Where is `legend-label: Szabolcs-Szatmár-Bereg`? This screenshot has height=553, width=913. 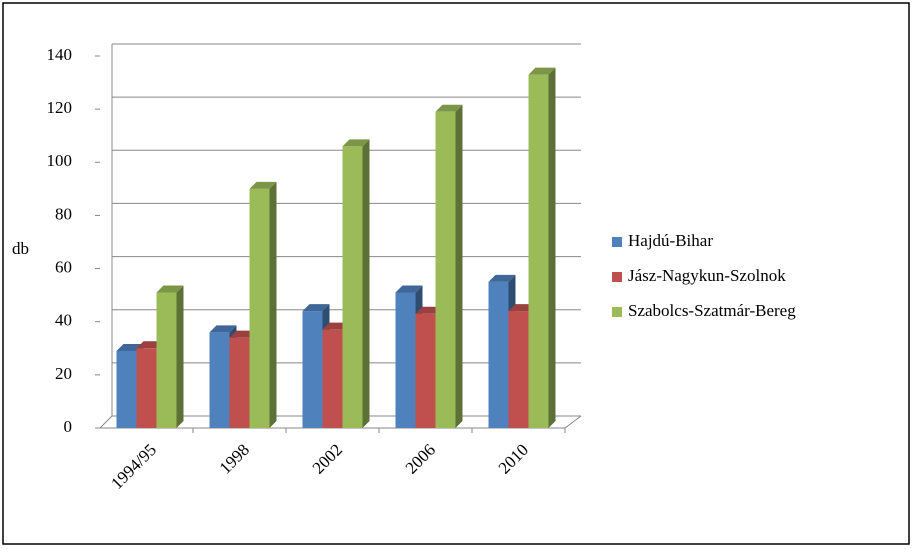
legend-label: Szabolcs-Szatmár-Bereg is located at coordinates (712, 310).